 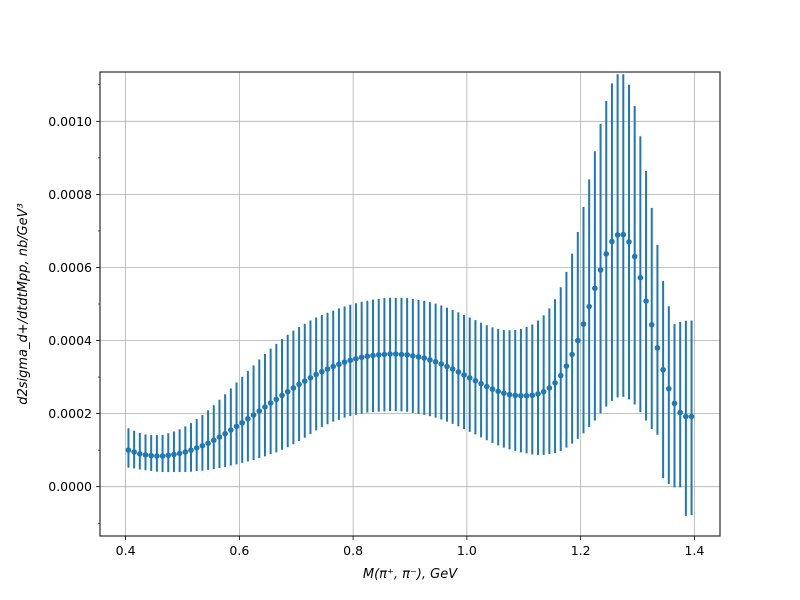 What do you see at coordinates (74, 304) in the screenshot?
I see `y-axis-ticks: 0.0000 0.0002 0.0004 0.0006 0.0008 0.0010` at bounding box center [74, 304].